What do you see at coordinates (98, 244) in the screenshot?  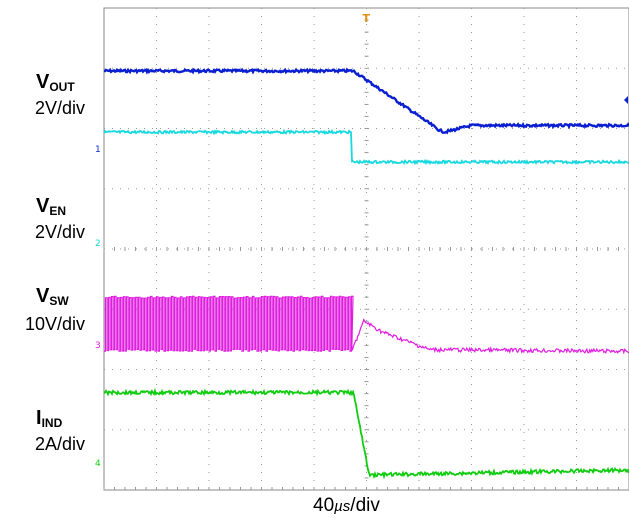 I see `channel-marker-2: 2` at bounding box center [98, 244].